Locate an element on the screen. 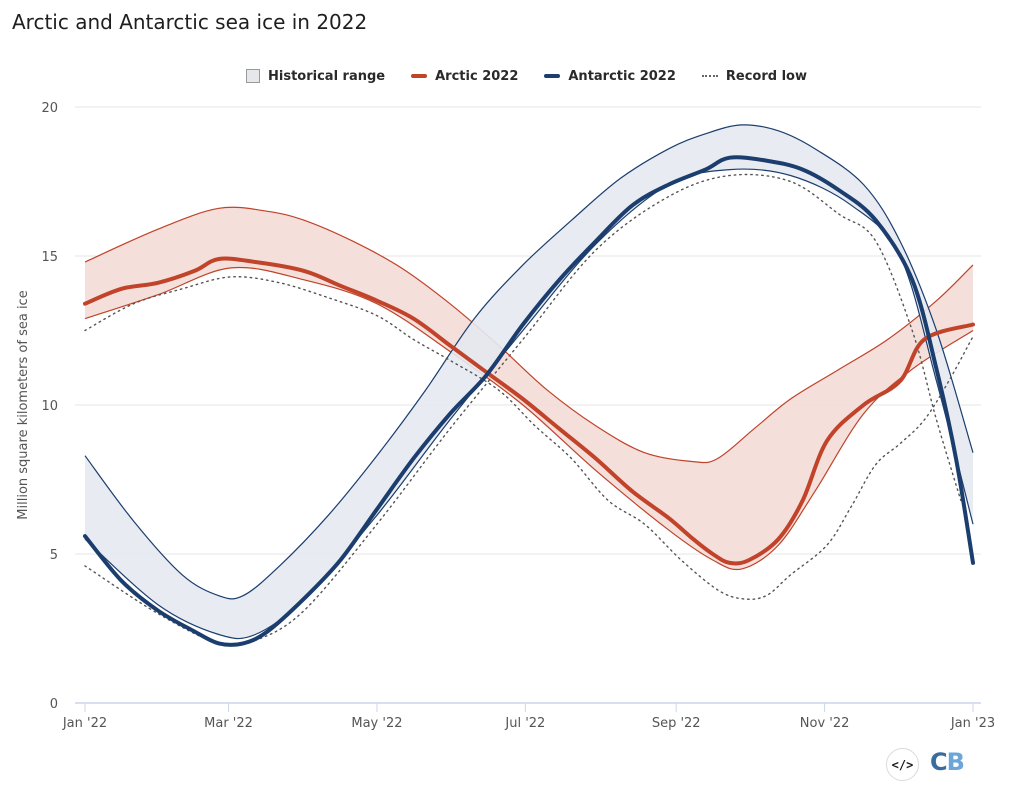  logo-letter-b: B is located at coordinates (955, 762).